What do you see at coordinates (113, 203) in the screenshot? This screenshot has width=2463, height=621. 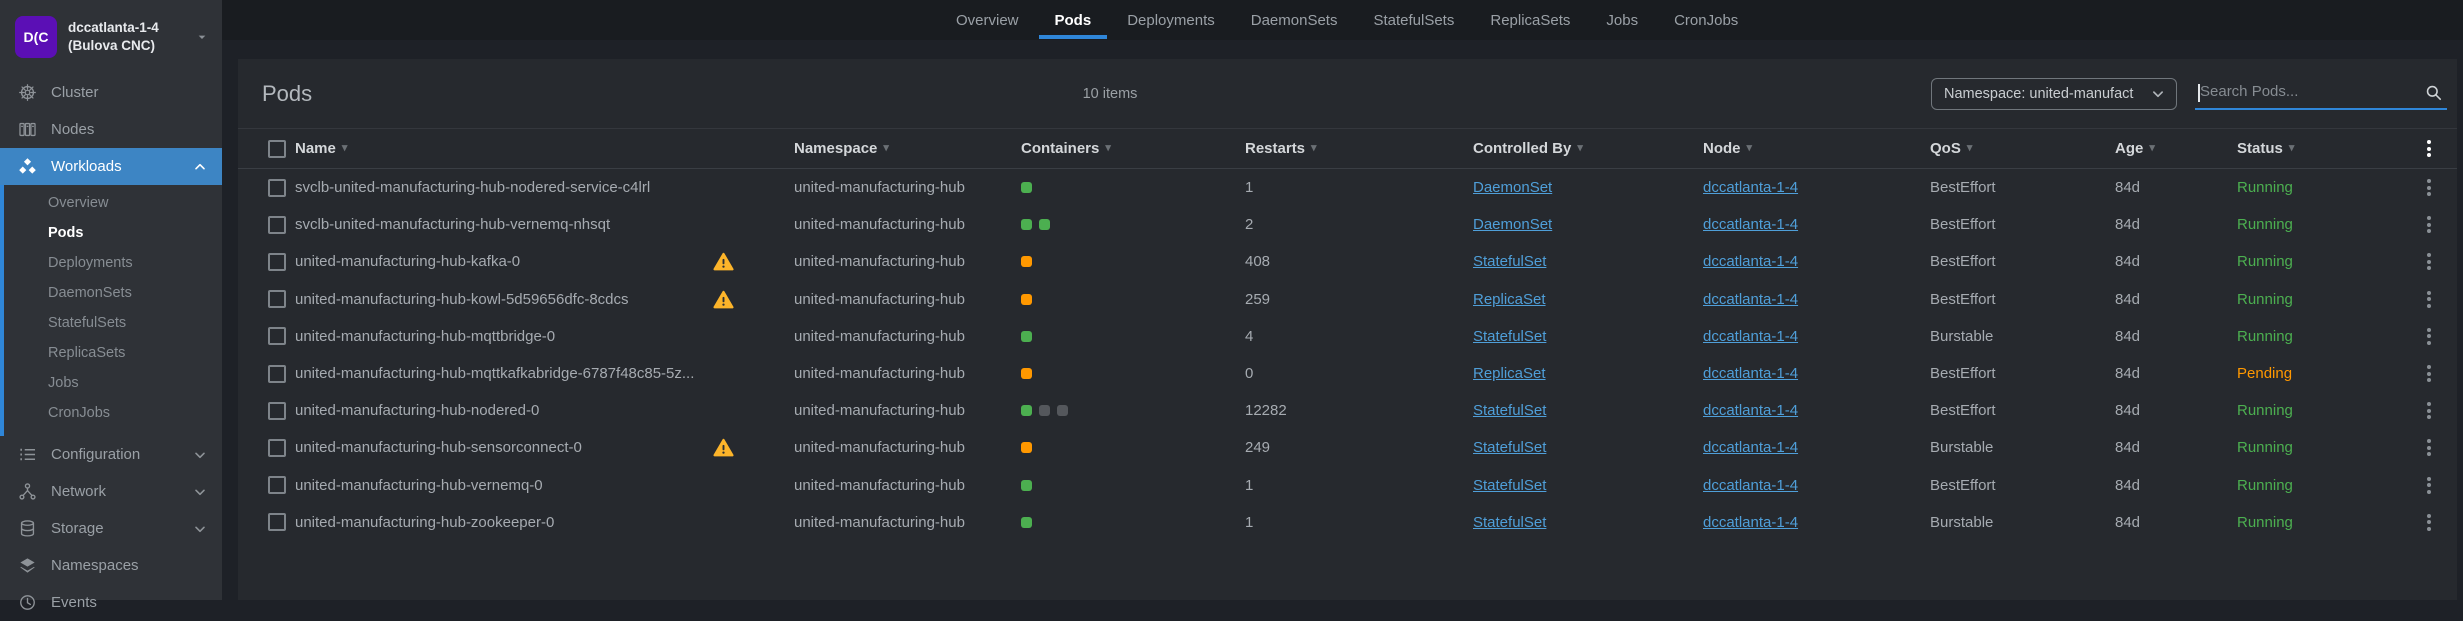 I see `sidebar-item-overview: Overview` at bounding box center [113, 203].